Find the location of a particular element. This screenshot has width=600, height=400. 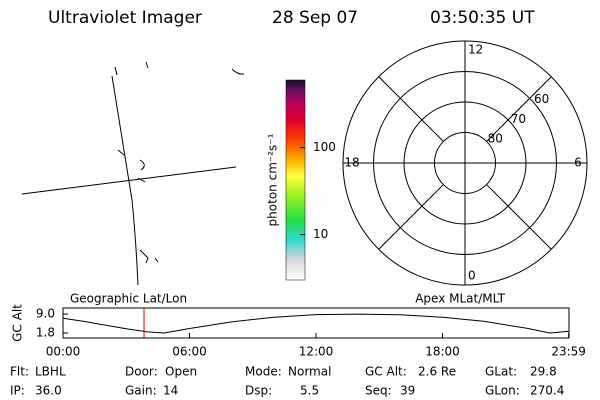

info-label: Dsp: is located at coordinates (258, 391).